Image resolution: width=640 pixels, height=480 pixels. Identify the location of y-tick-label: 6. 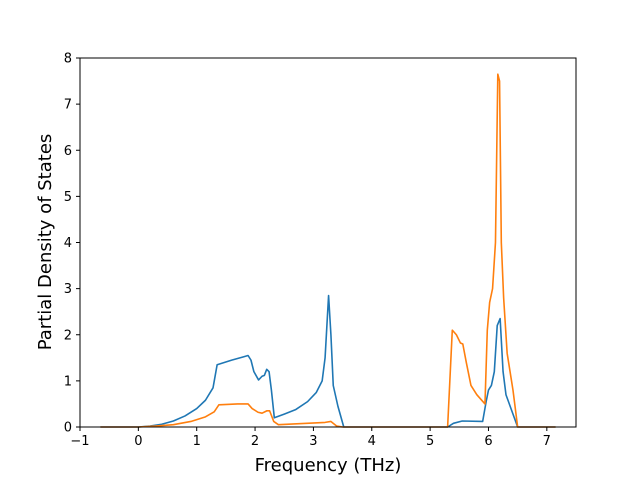
(68, 151).